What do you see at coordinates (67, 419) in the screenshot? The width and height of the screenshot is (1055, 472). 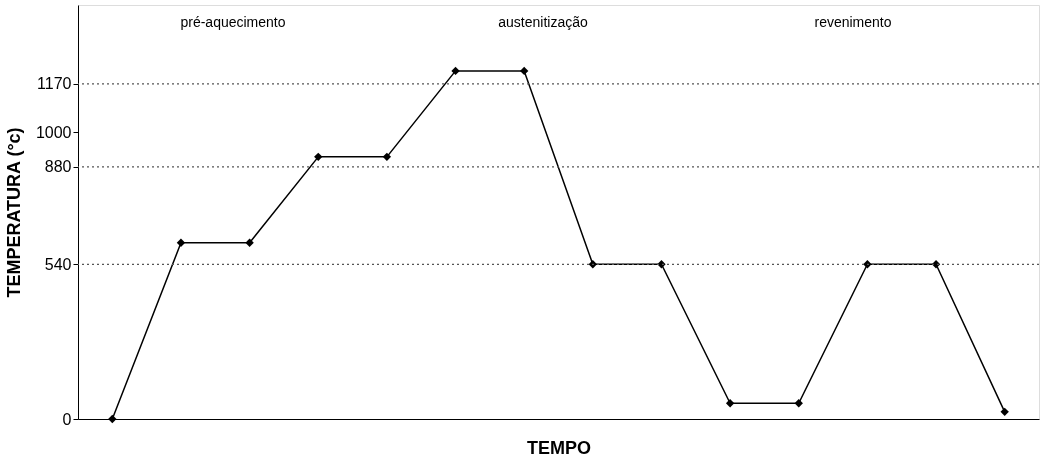 I see `y-tick-label: 0` at bounding box center [67, 419].